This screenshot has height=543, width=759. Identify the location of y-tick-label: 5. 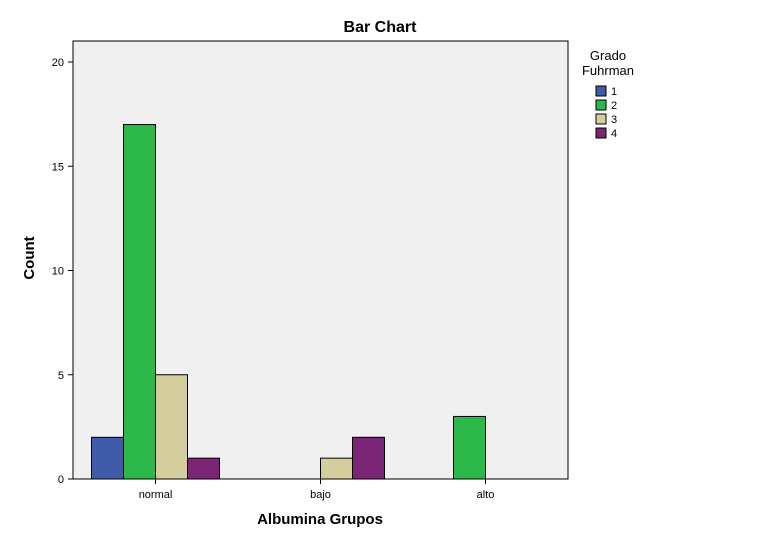
(61, 376).